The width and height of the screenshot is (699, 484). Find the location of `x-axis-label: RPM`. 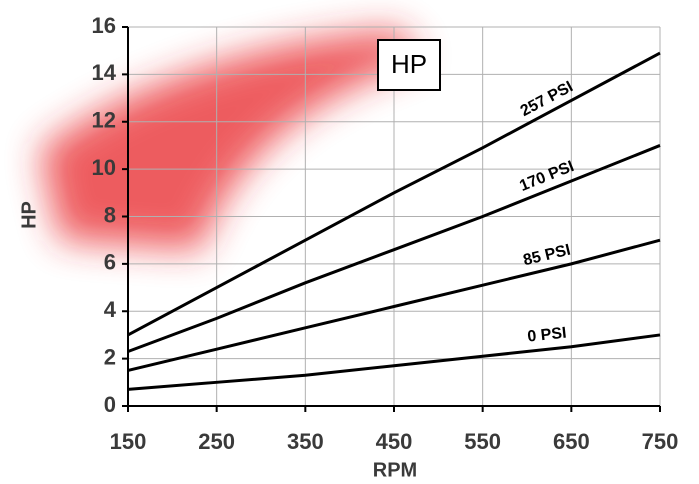

x-axis-label: RPM is located at coordinates (395, 470).